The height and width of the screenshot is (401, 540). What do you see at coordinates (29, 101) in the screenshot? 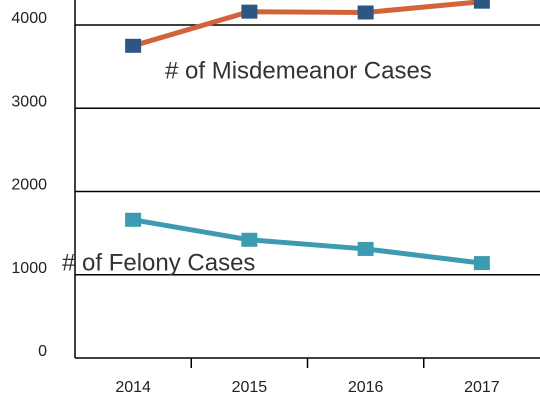
I see `y-tick-label: 3000` at bounding box center [29, 101].